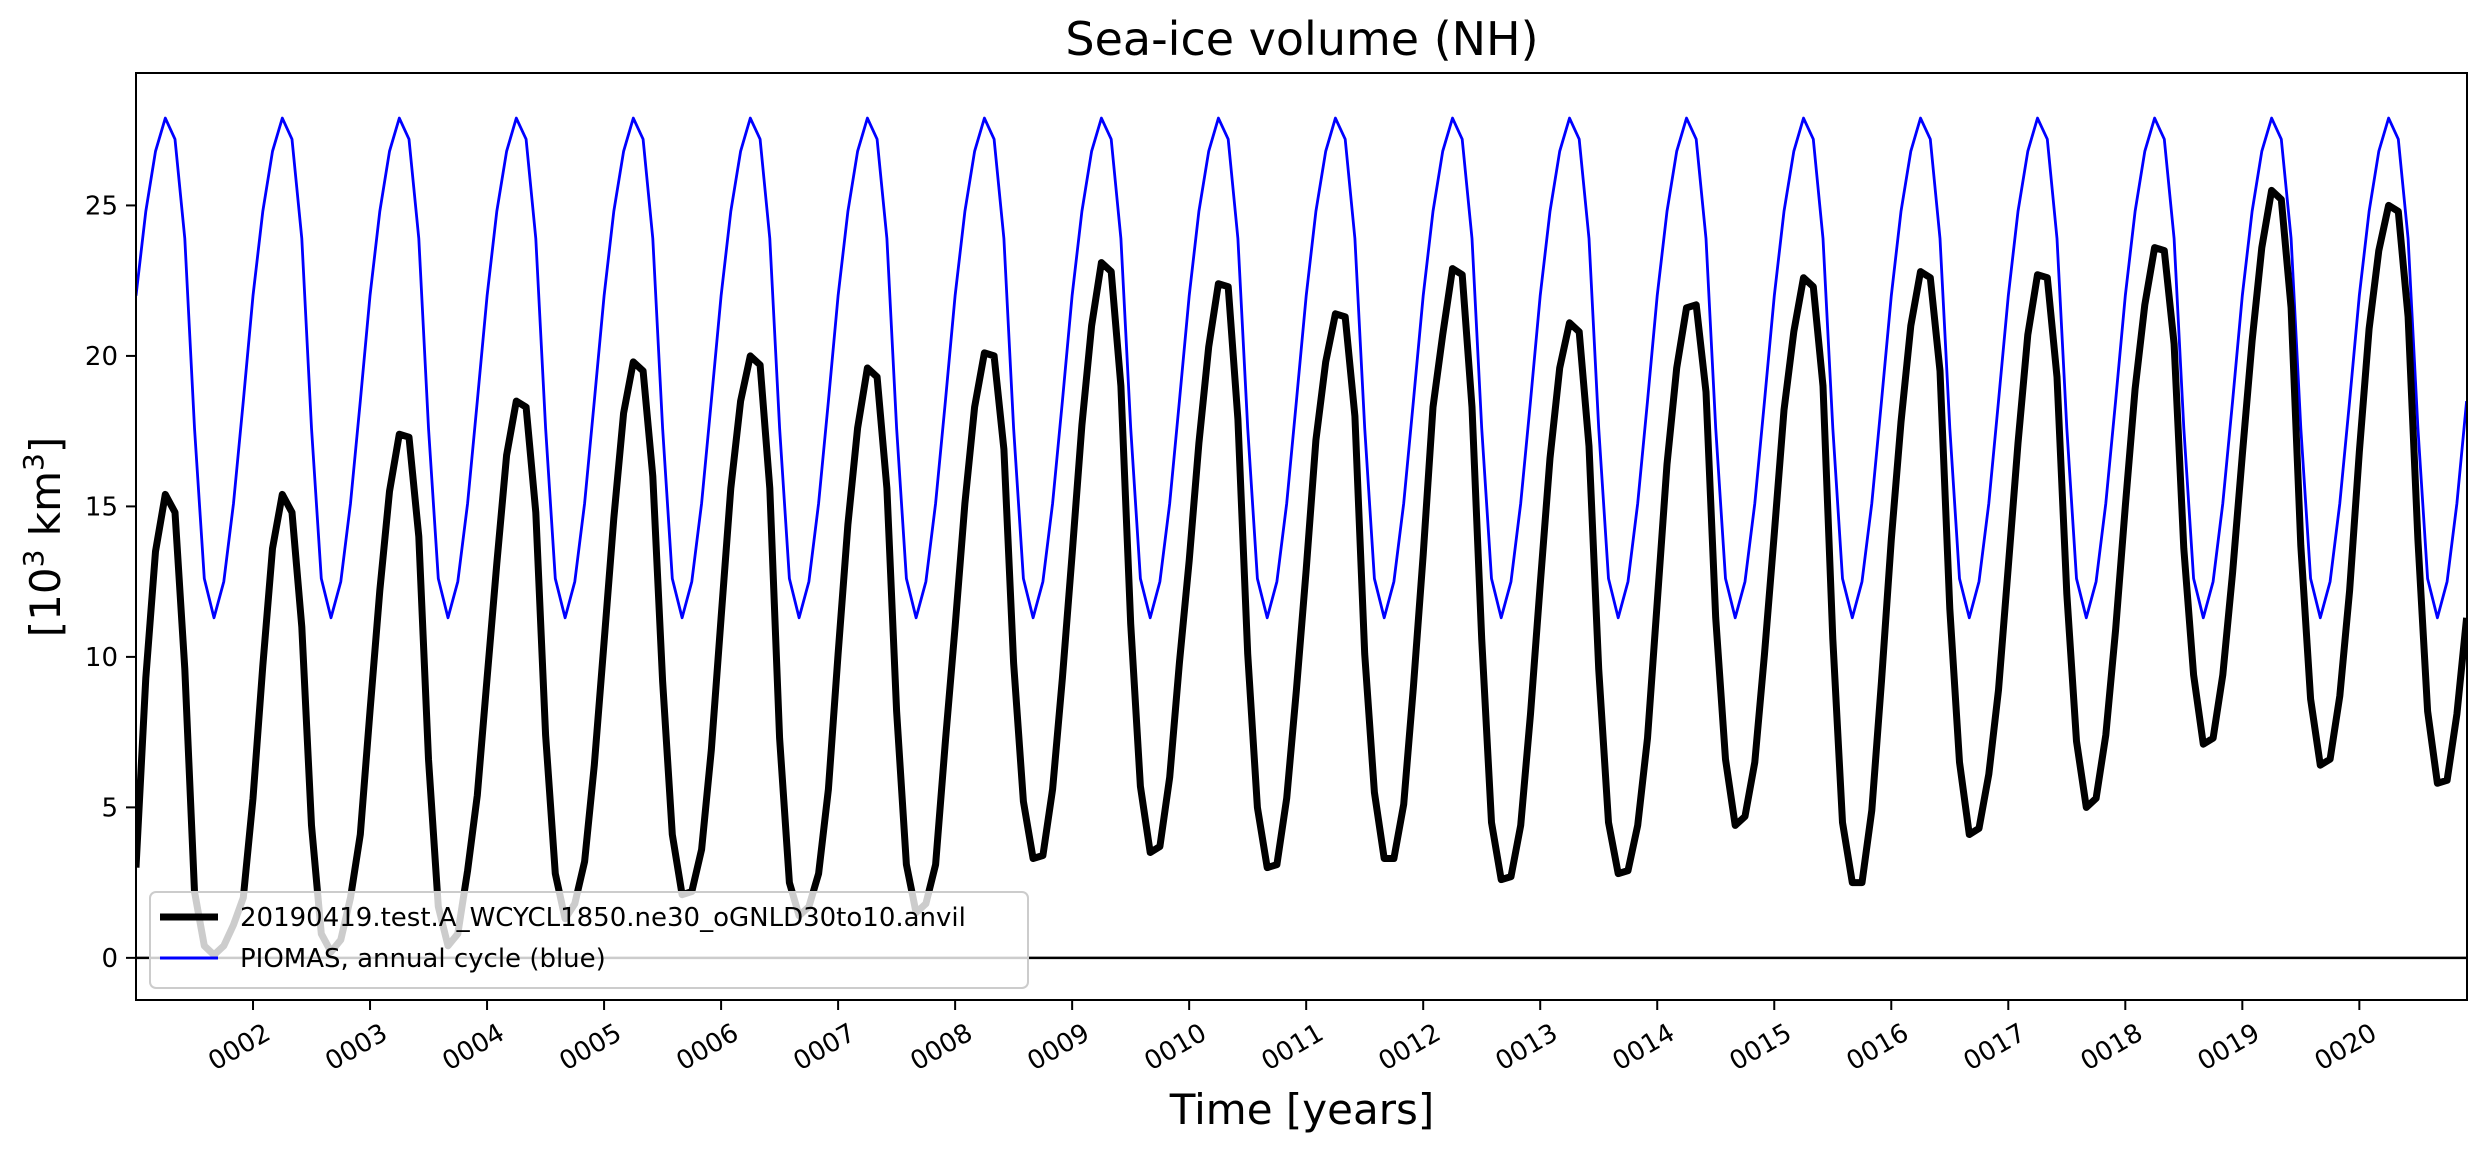  I want to click on y-axis-ticks: 0 5 10 15 20 25, so click(110, 582).